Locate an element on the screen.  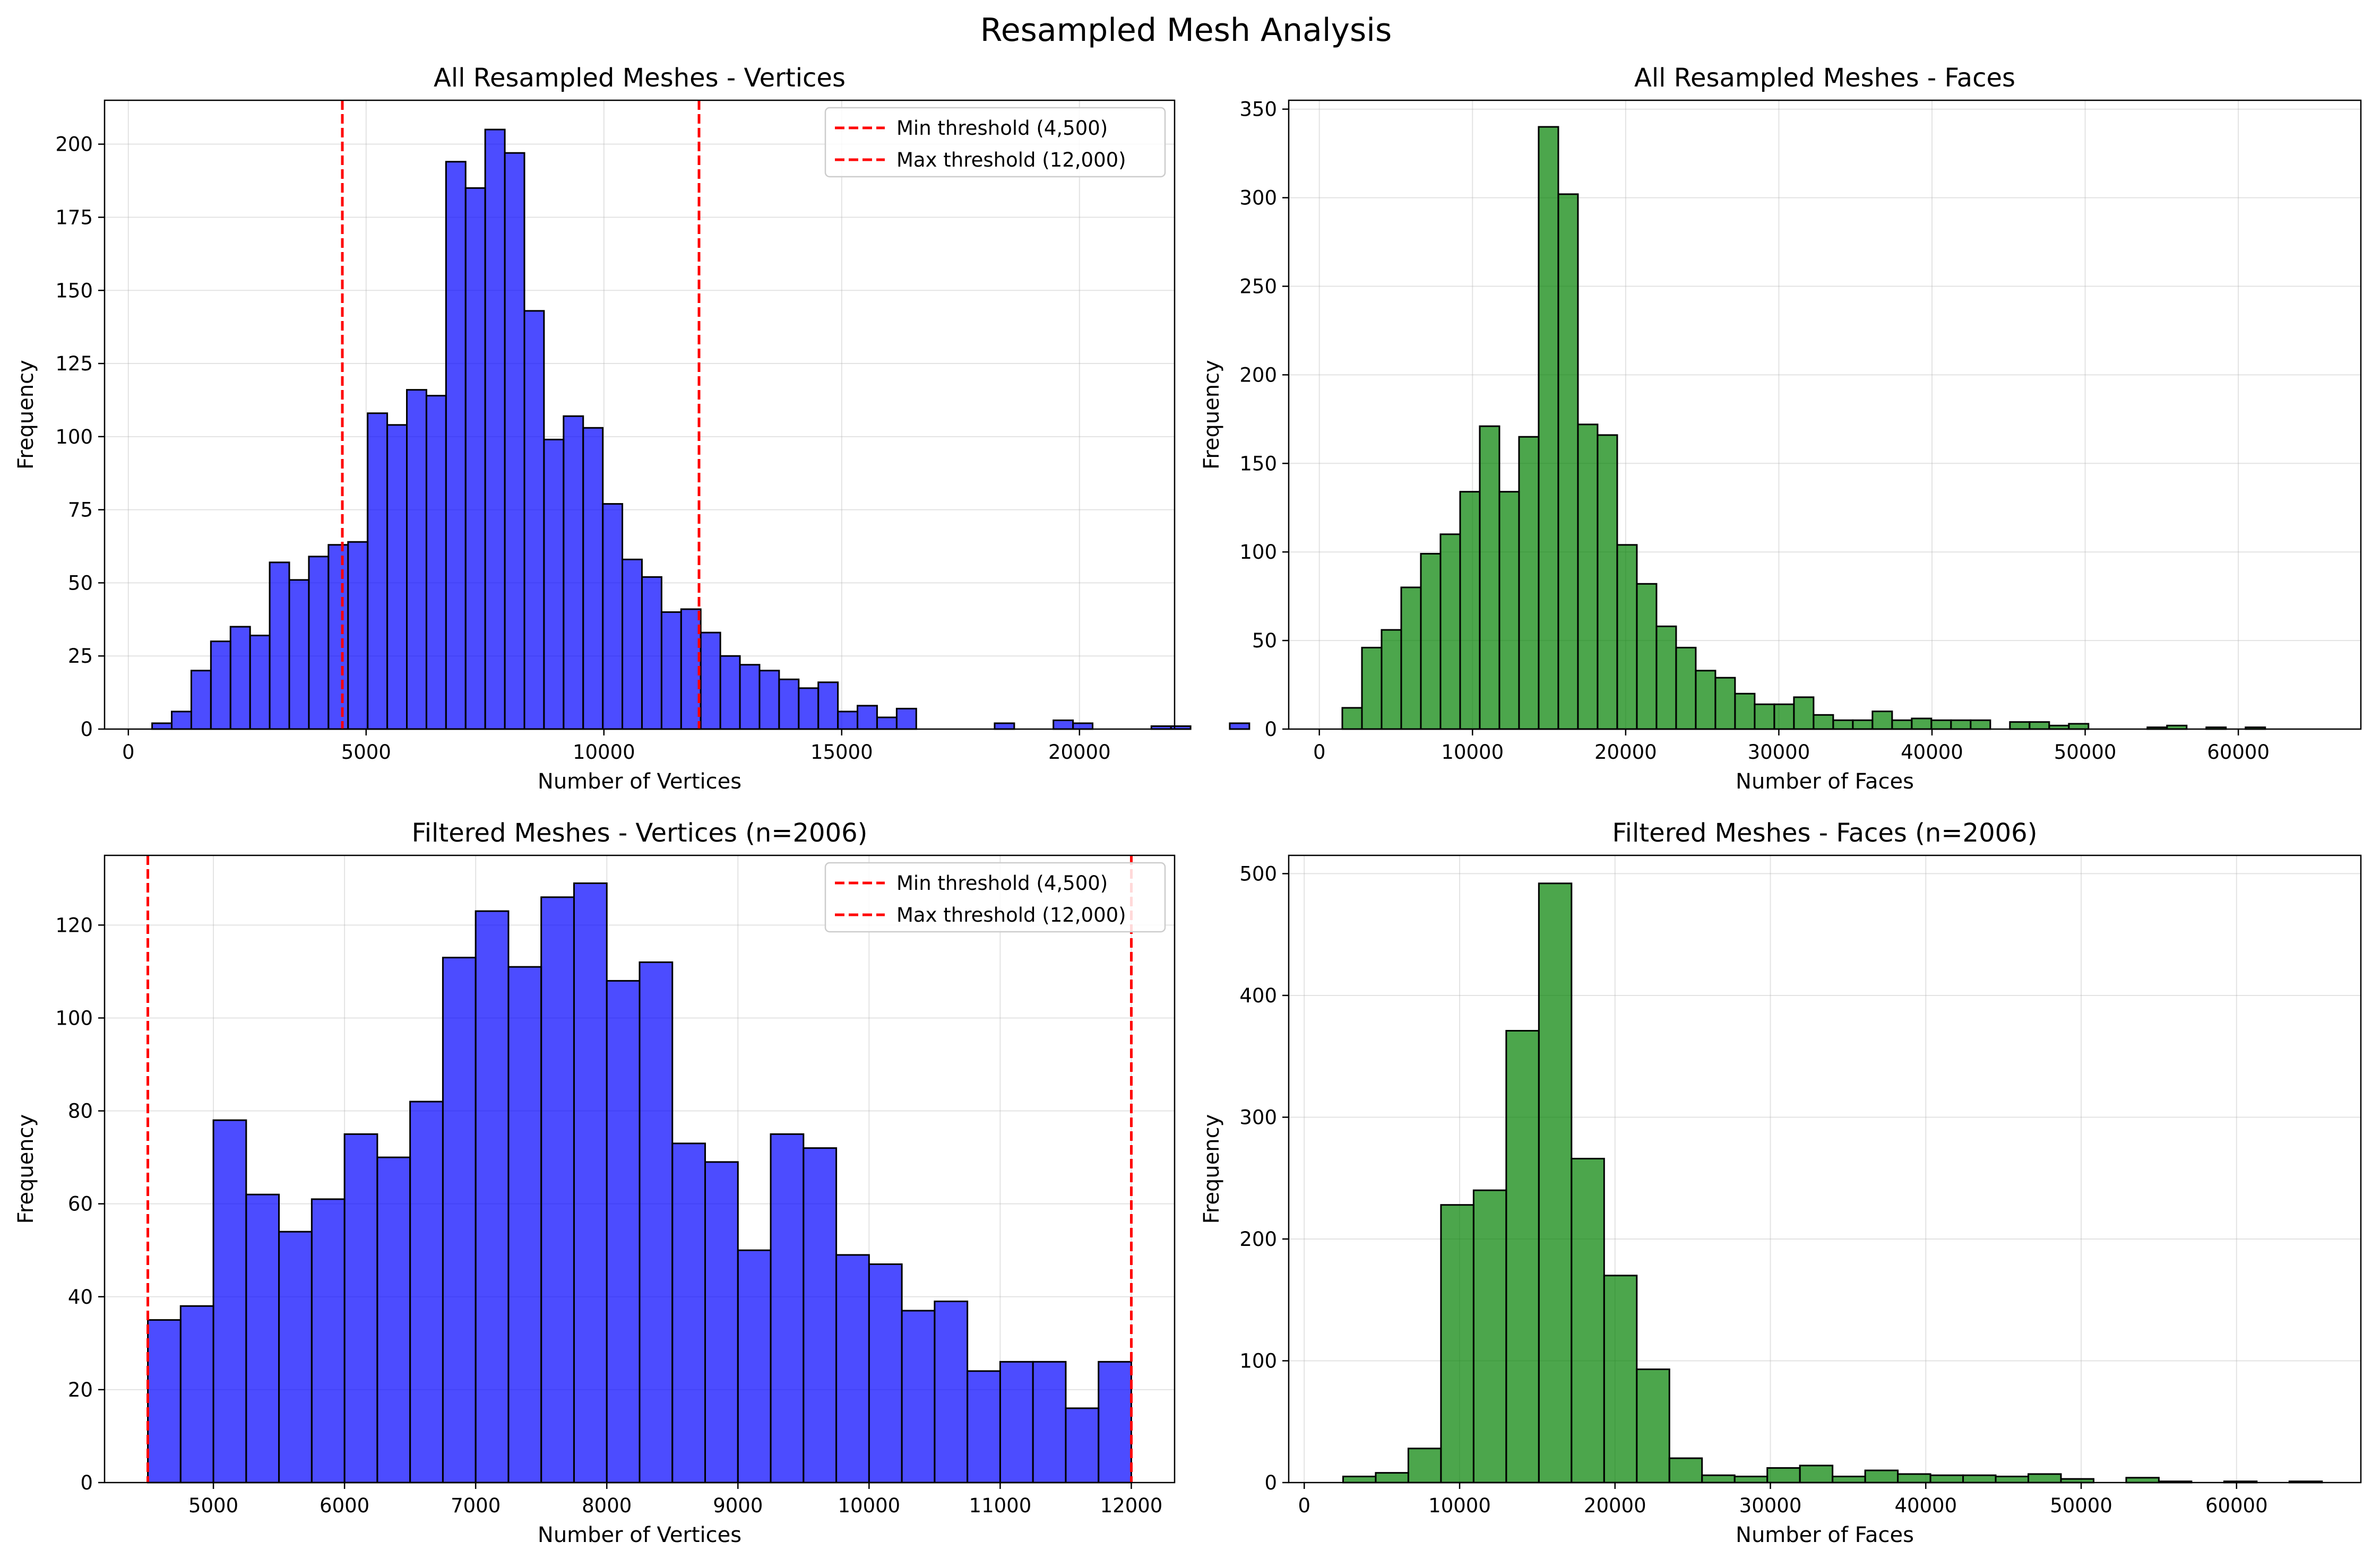
x-tick-label: 9000 is located at coordinates (738, 1505).